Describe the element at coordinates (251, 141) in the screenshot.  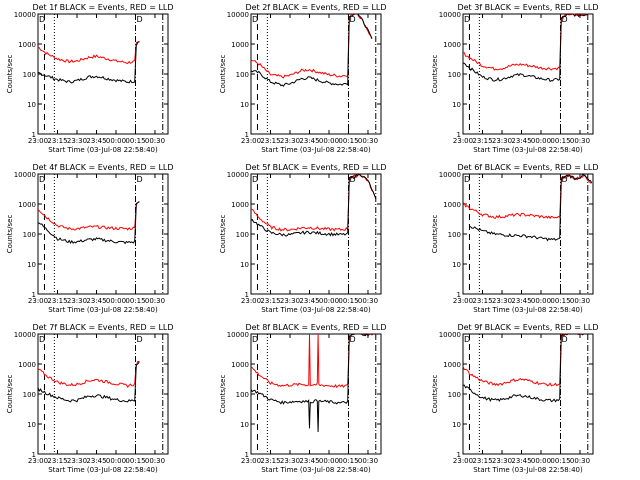
I see `x-tick-label-2: 23:00` at that location.